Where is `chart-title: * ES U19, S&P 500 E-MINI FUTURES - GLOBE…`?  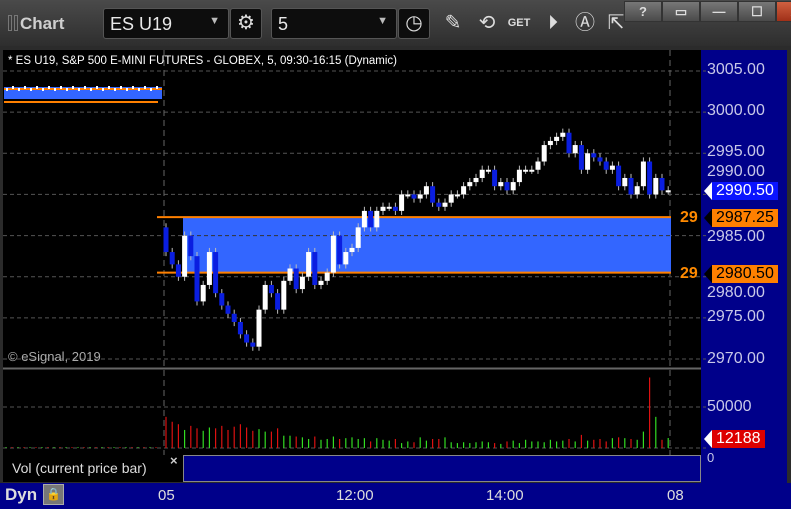 chart-title: * ES U19, S&P 500 E-MINI FUTURES - GLOBE… is located at coordinates (203, 61).